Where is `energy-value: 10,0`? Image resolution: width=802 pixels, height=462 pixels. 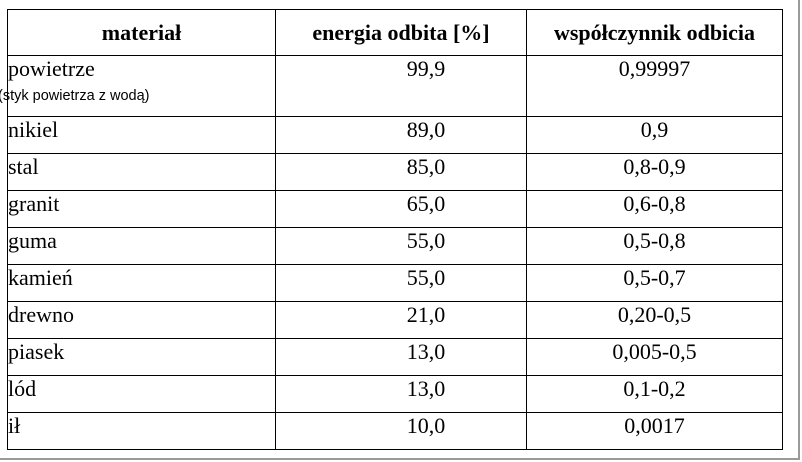 energy-value: 10,0 is located at coordinates (426, 425).